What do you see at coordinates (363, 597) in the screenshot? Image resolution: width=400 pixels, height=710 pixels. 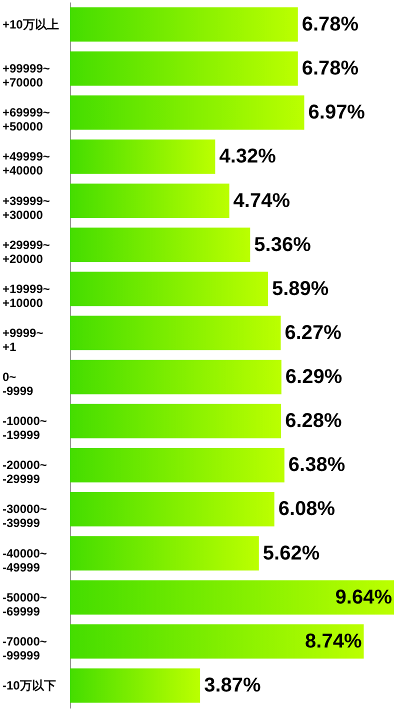 I see `data-label: 9.64%` at bounding box center [363, 597].